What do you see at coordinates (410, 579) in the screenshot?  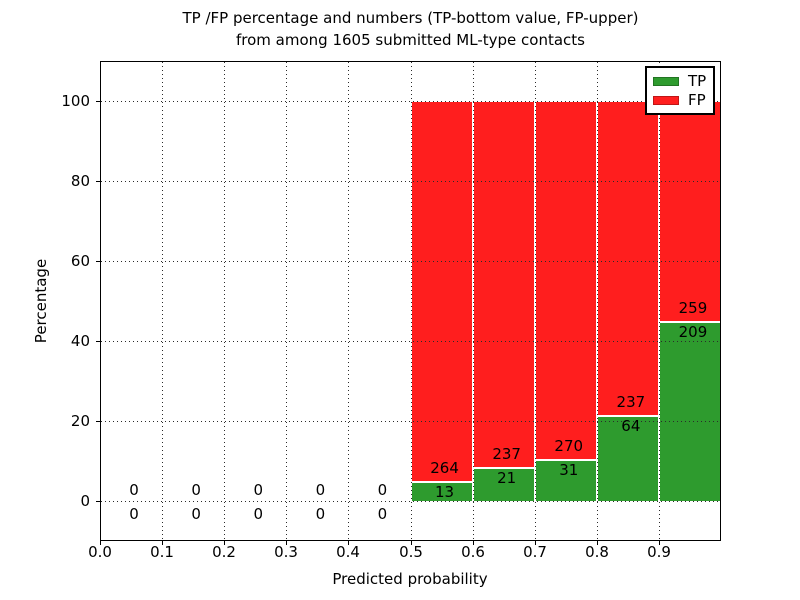 I see `x-axis-label: Predicted probability` at bounding box center [410, 579].